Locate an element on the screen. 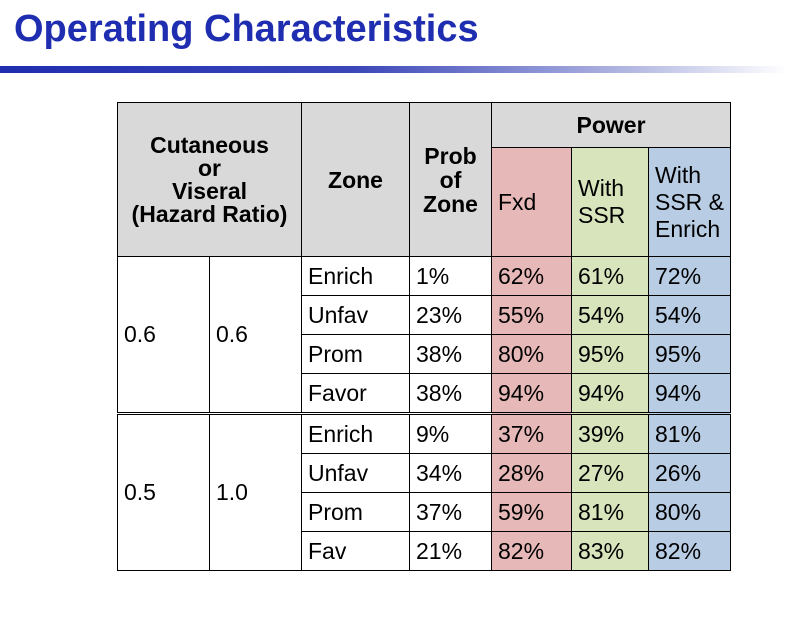 The image size is (787, 628). enrich-cell: 72% is located at coordinates (689, 276).